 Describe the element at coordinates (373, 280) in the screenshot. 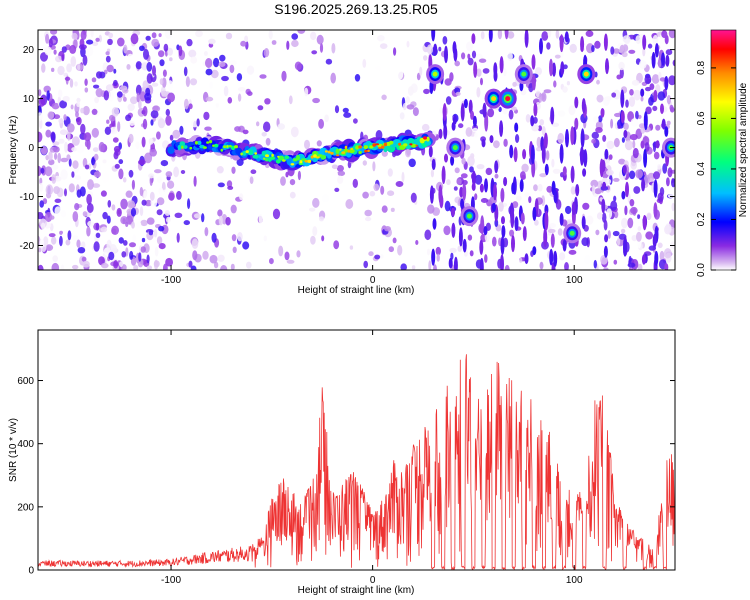

I see `x-tick-label: 0` at that location.